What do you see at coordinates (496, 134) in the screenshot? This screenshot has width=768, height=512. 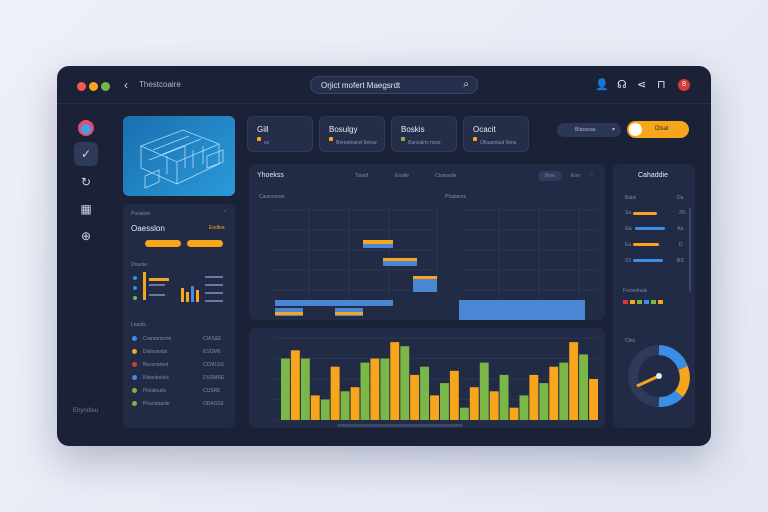 I see `stat-card-4: Ocacit Ofsuaniaut 9snu` at bounding box center [496, 134].